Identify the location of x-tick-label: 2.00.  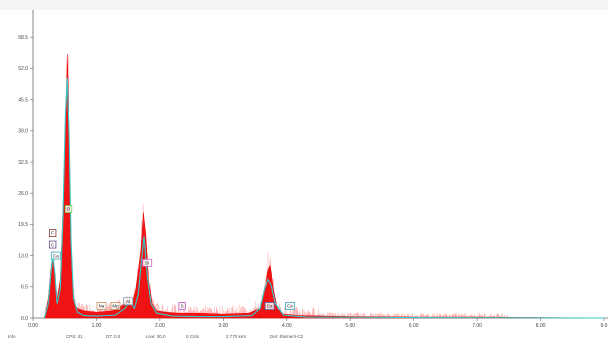
(160, 326).